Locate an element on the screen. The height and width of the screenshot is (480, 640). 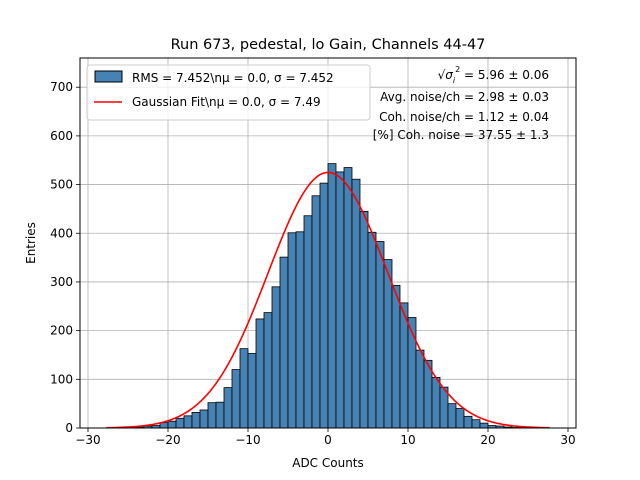
legend-swatch-histogram is located at coordinates (108, 76).